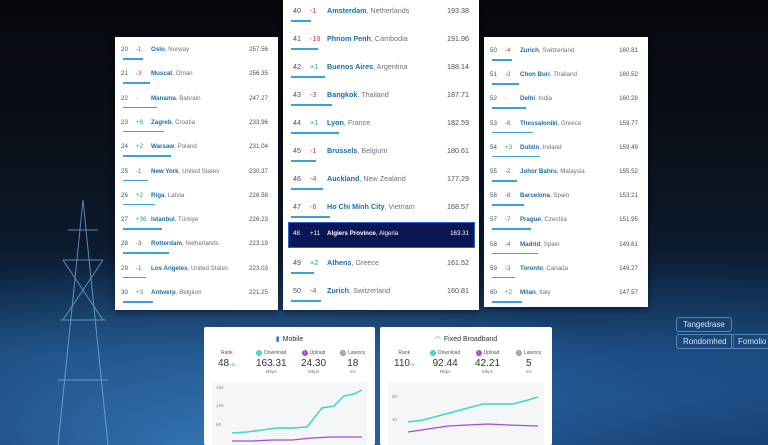  I want to click on table-row: 47 -6 Ho Chi Minh City, Vietnam 168.57, so click(386, 206).